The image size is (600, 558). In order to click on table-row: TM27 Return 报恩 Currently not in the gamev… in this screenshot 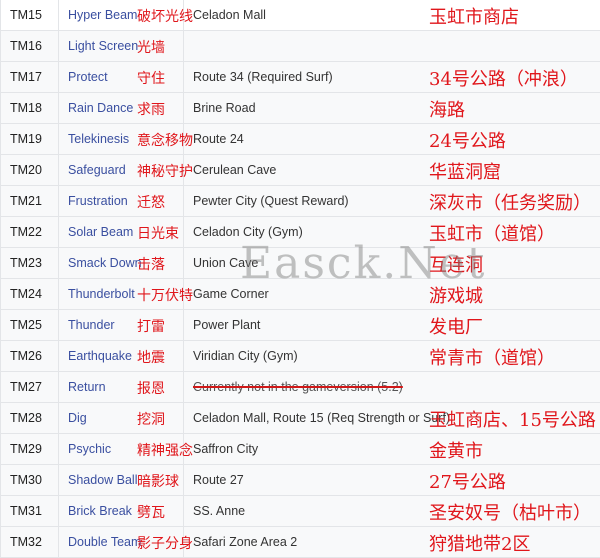, I will do `click(300, 387)`.